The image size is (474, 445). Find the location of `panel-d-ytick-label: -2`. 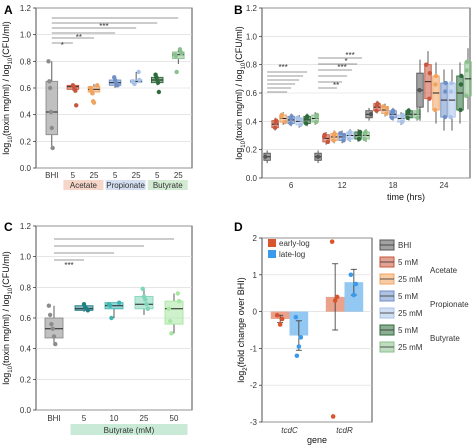

panel-d-ytick-label: -2 is located at coordinates (254, 385).